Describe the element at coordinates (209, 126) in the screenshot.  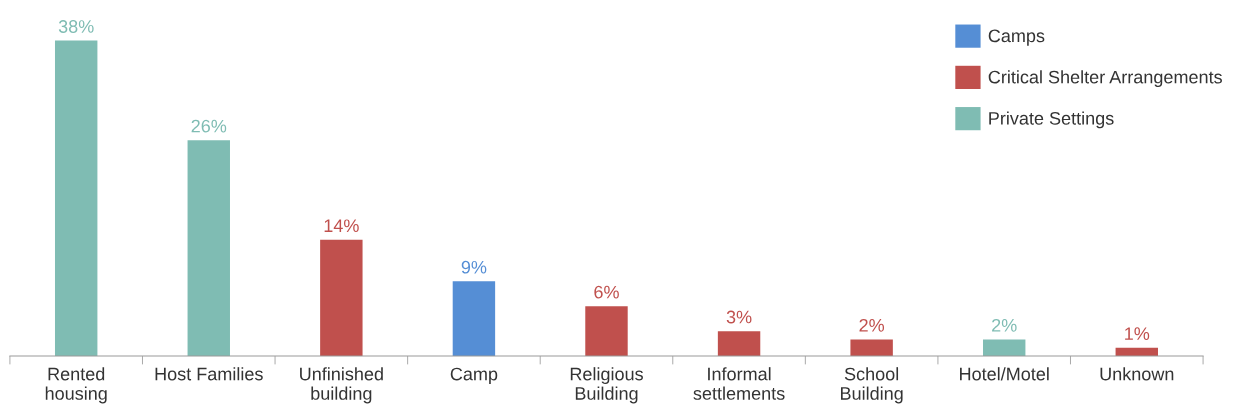
I see `data-label: 26%` at that location.